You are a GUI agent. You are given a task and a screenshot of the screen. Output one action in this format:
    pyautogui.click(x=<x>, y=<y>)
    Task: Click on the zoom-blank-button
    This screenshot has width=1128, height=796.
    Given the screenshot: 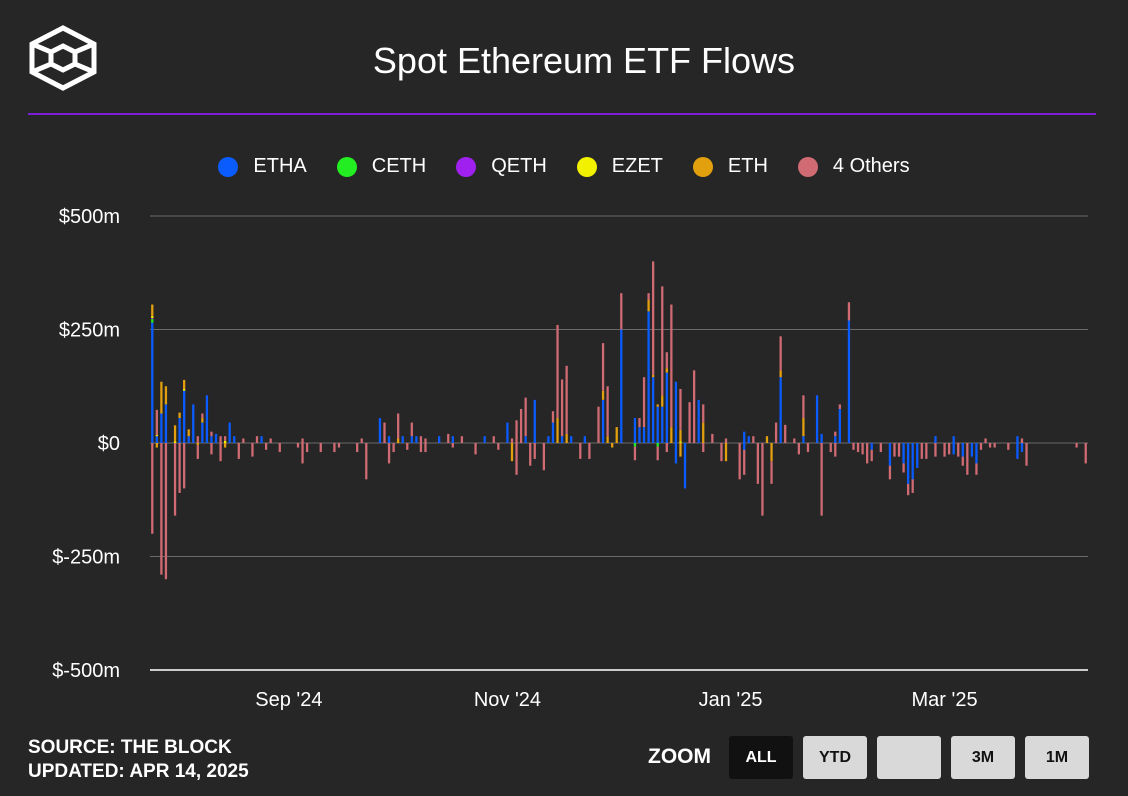 What is the action you would take?
    pyautogui.click(x=909, y=757)
    